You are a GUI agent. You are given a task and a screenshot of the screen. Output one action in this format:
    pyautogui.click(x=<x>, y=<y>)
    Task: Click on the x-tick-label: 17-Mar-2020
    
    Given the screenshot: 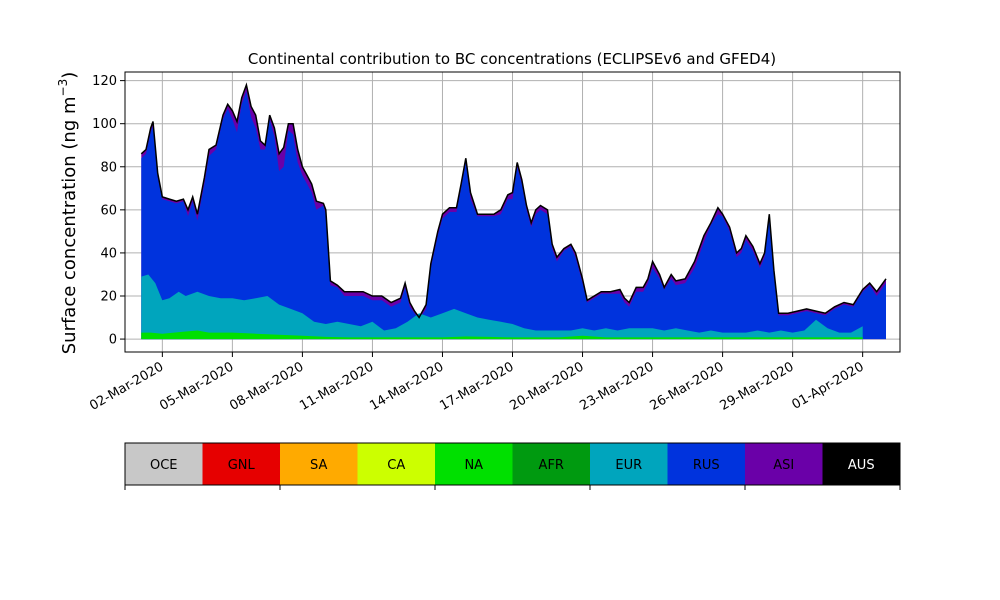 What is the action you would take?
    pyautogui.click(x=476, y=386)
    